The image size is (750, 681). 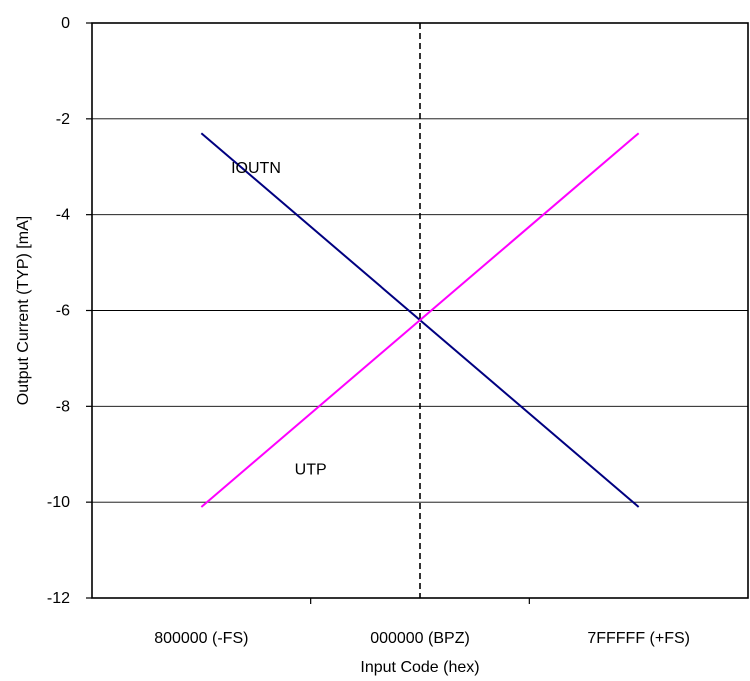 What do you see at coordinates (63, 406) in the screenshot?
I see `y-tick-label: -8` at bounding box center [63, 406].